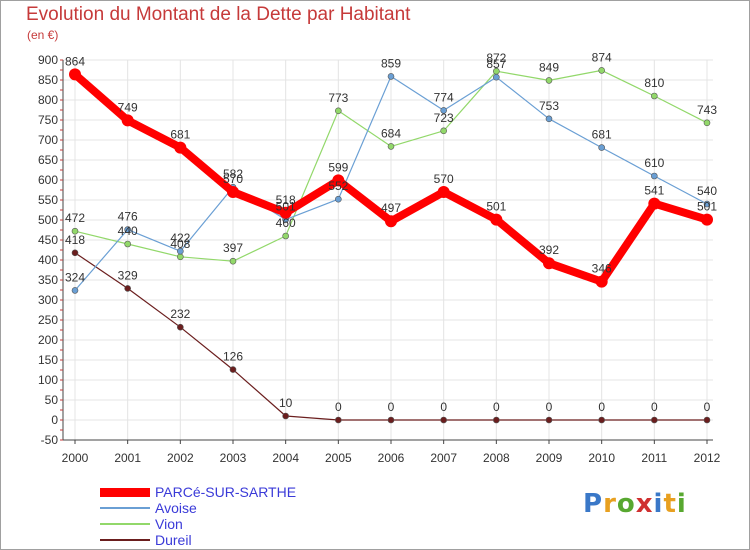 This screenshot has height=550, width=750. What do you see at coordinates (48, 300) in the screenshot?
I see `y-tick-label: 300` at bounding box center [48, 300].